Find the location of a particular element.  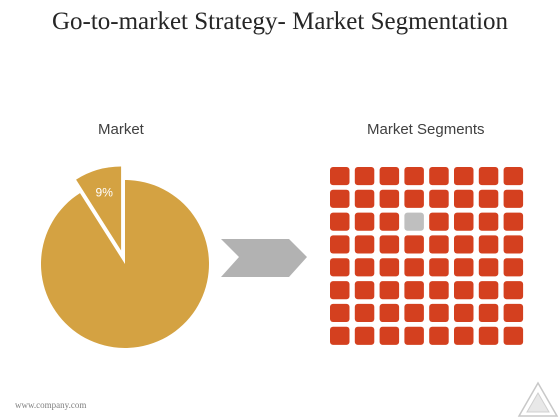

right-arrow-icon is located at coordinates (264, 258).